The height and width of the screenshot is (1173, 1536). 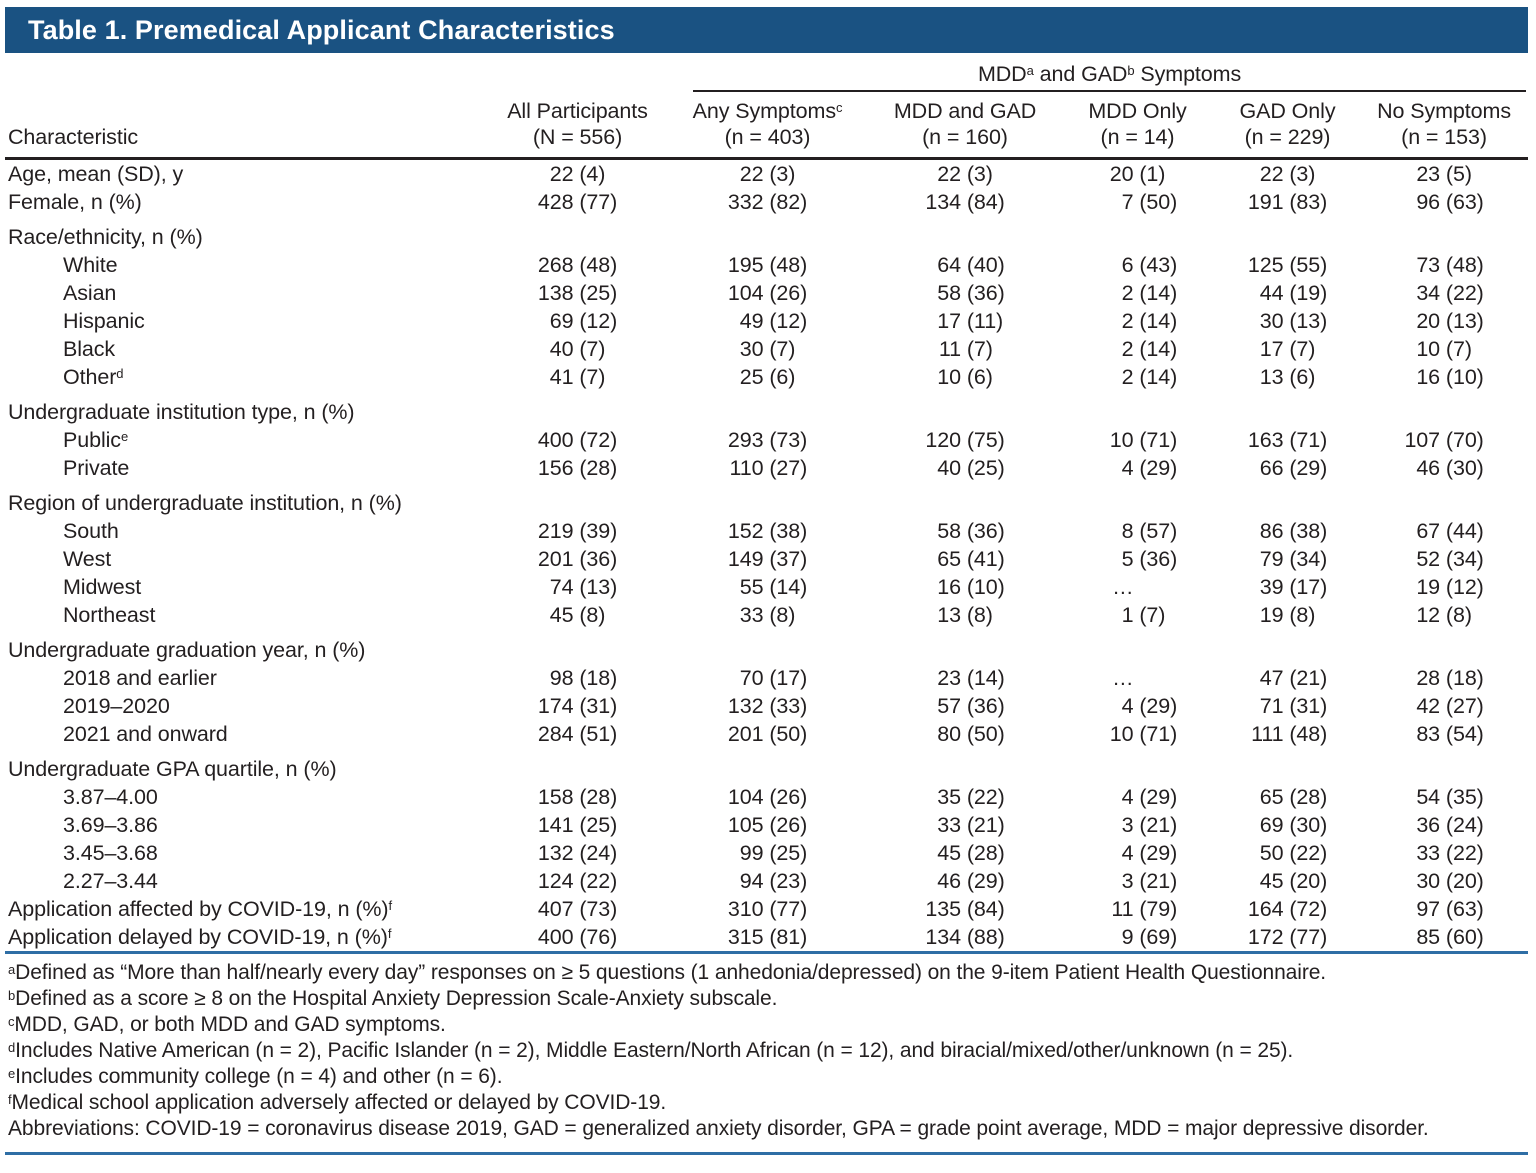 What do you see at coordinates (12, 995) in the screenshot?
I see `footnote-marker: b` at bounding box center [12, 995].